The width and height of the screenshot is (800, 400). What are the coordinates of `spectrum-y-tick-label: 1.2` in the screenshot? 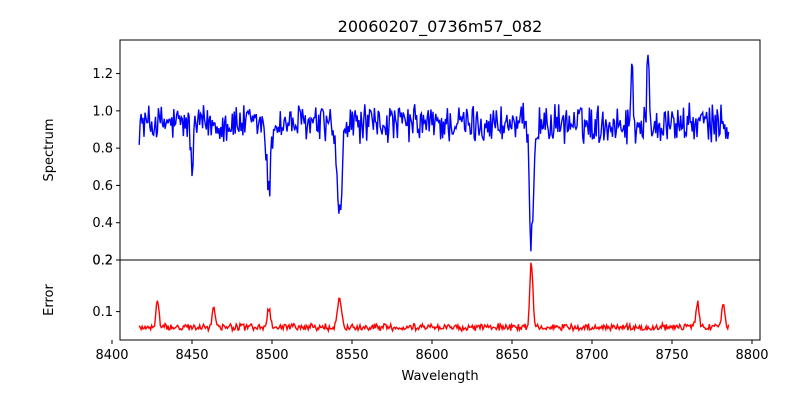 It's located at (102, 74).